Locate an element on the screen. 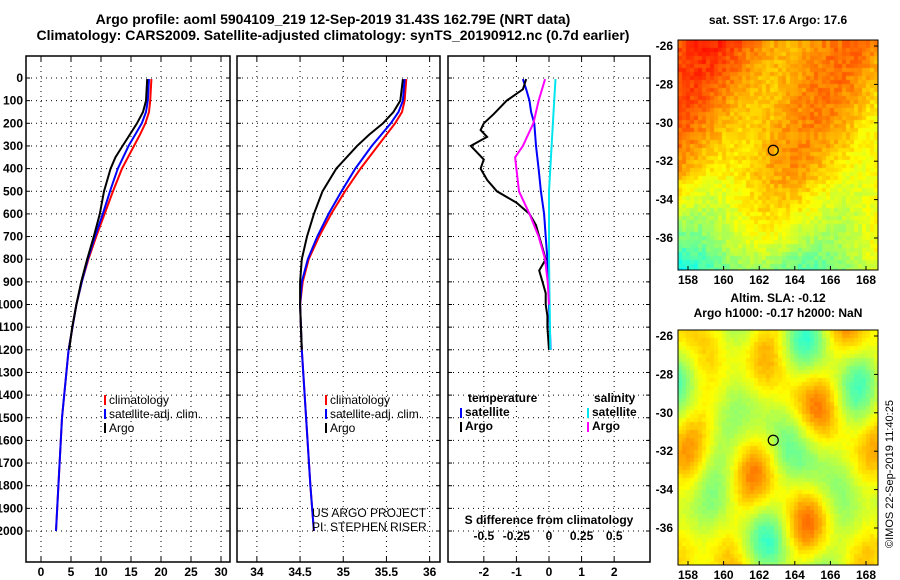 The image size is (900, 580). x-tick-label: 36 is located at coordinates (430, 572).